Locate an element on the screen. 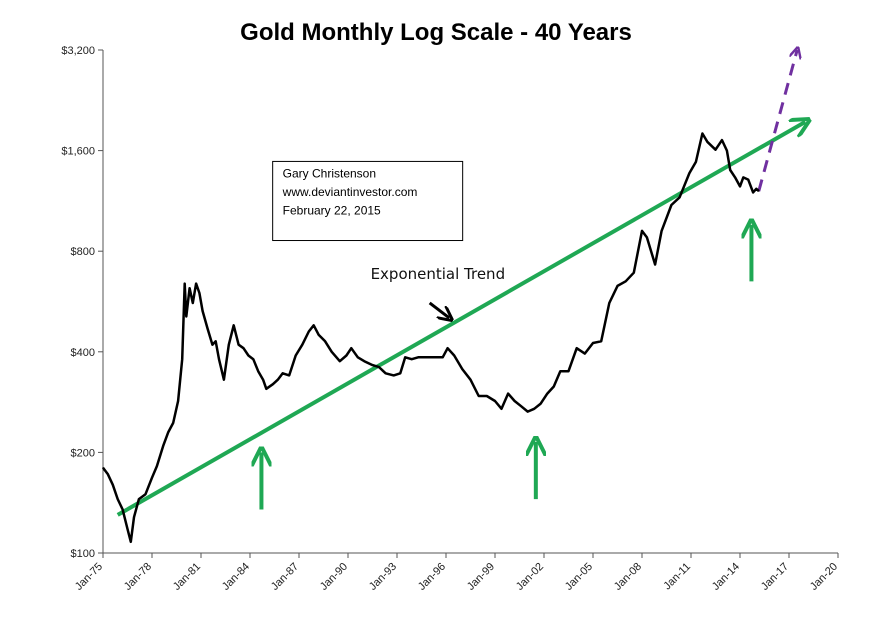 This screenshot has height=637, width=873. y-tick-label: $3,200 is located at coordinates (78, 51).